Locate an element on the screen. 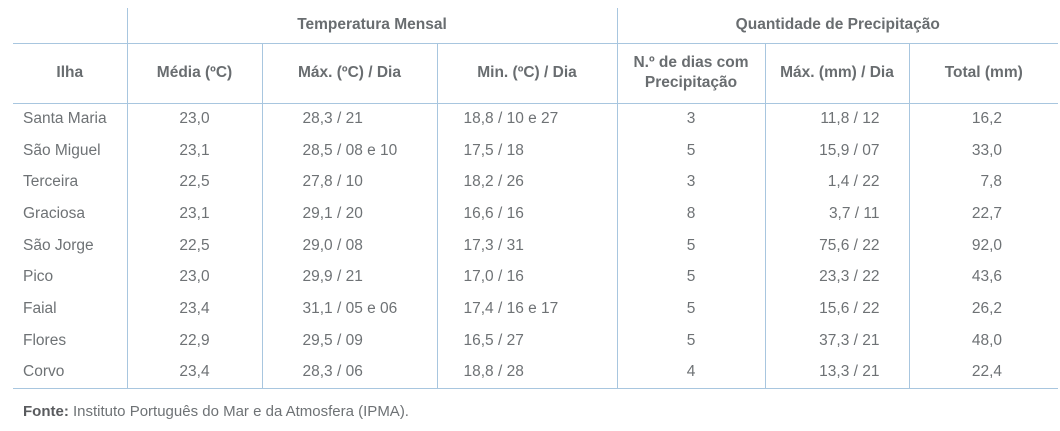  cell-max-mm-dia: 15,6 / 22 is located at coordinates (837, 309).